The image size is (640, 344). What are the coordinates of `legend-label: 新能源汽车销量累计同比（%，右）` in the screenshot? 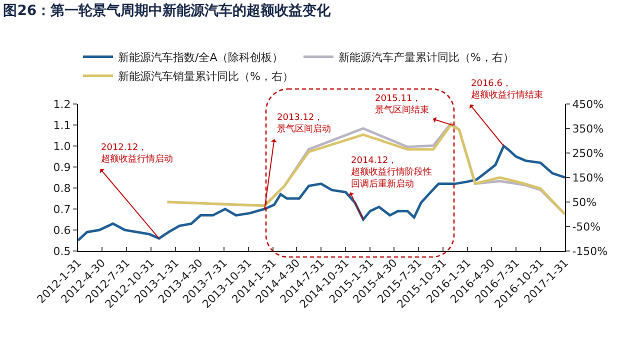 It's located at (206, 77).